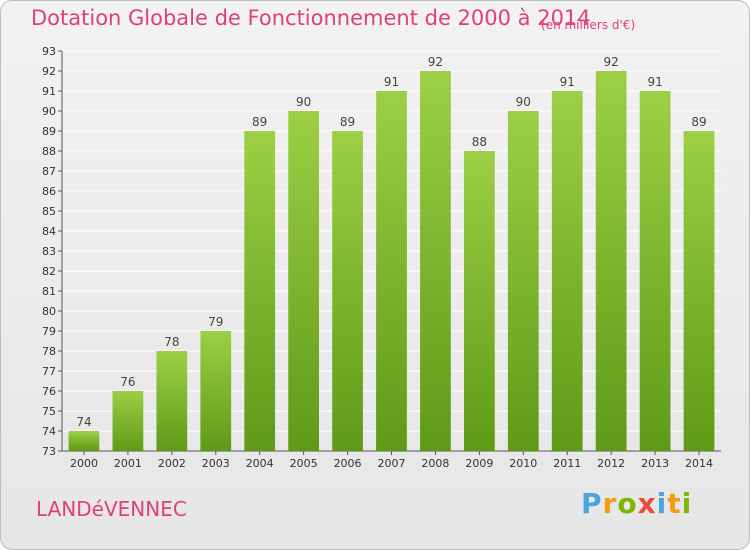 This screenshot has height=550, width=750. I want to click on proxiti-logo: Proxiti, so click(637, 503).